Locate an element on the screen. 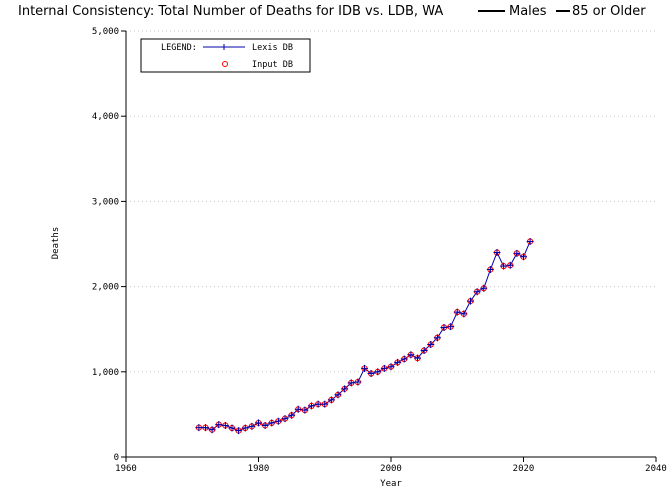 The width and height of the screenshot is (672, 488). y-tick-label: 1,000 is located at coordinates (105, 373).